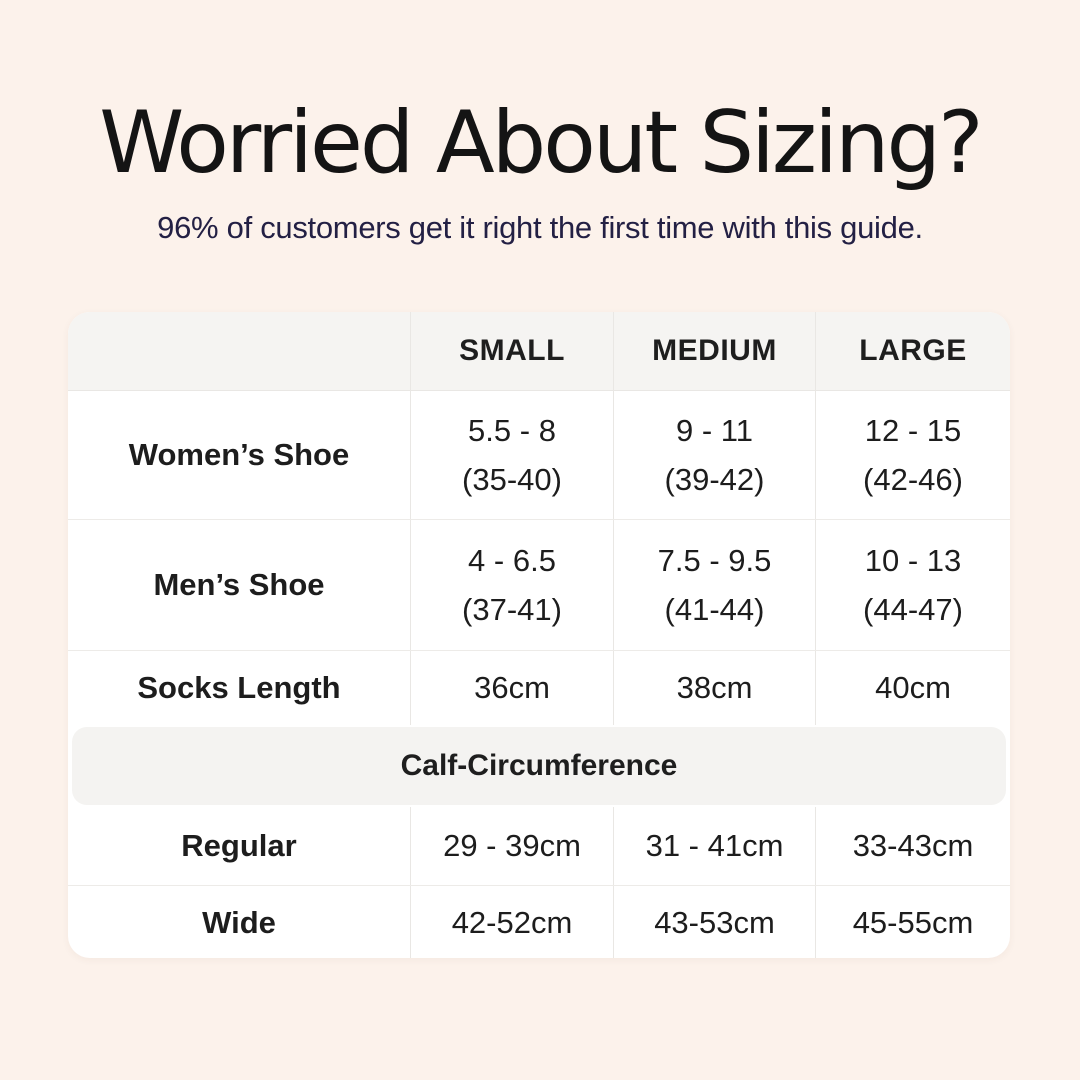 The image size is (1080, 1080). I want to click on table-cell-womens-medium: 9 - 11 (39-42), so click(714, 455).